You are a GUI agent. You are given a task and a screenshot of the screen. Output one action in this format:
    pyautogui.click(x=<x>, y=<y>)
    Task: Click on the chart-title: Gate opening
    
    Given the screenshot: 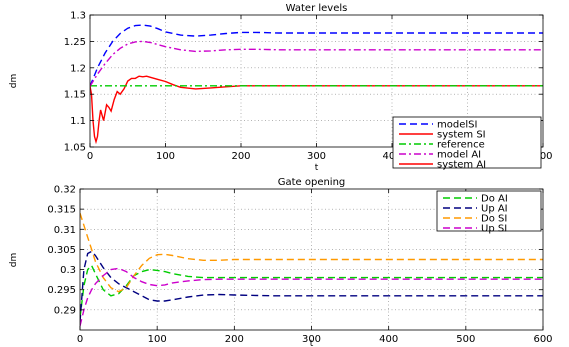 What is the action you would take?
    pyautogui.click(x=312, y=182)
    